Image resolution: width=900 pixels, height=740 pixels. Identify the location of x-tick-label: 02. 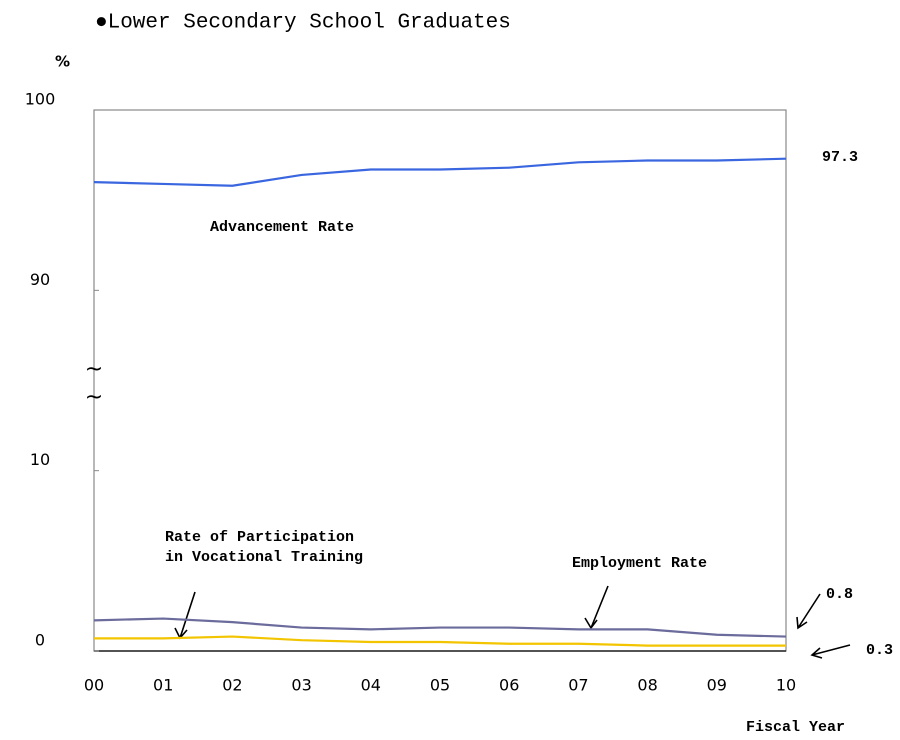
(232, 685).